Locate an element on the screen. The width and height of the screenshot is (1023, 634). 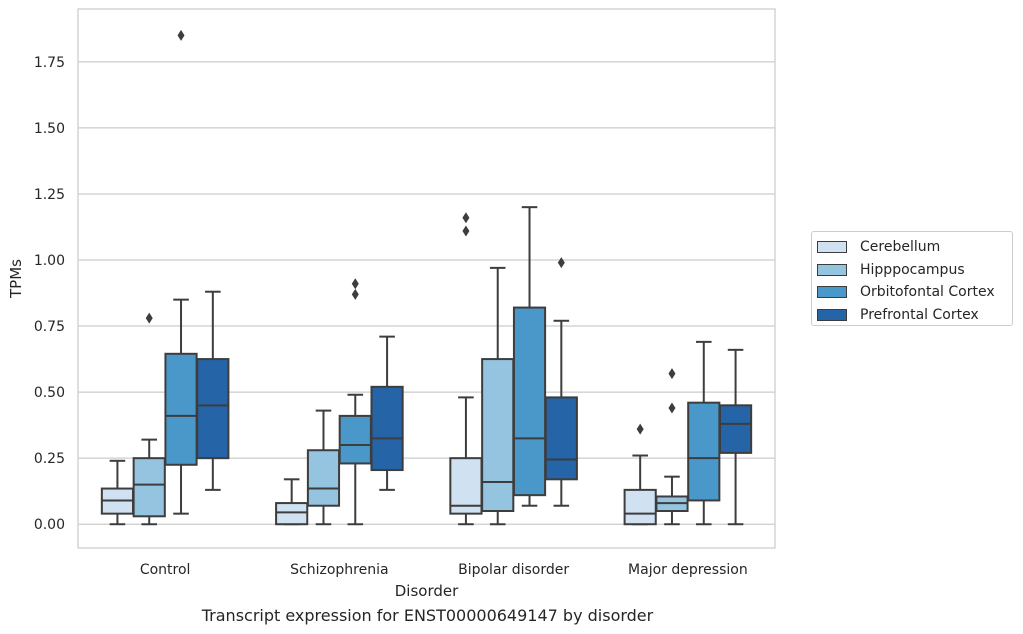
y-tick-label: 0.75 is located at coordinates (49, 327).